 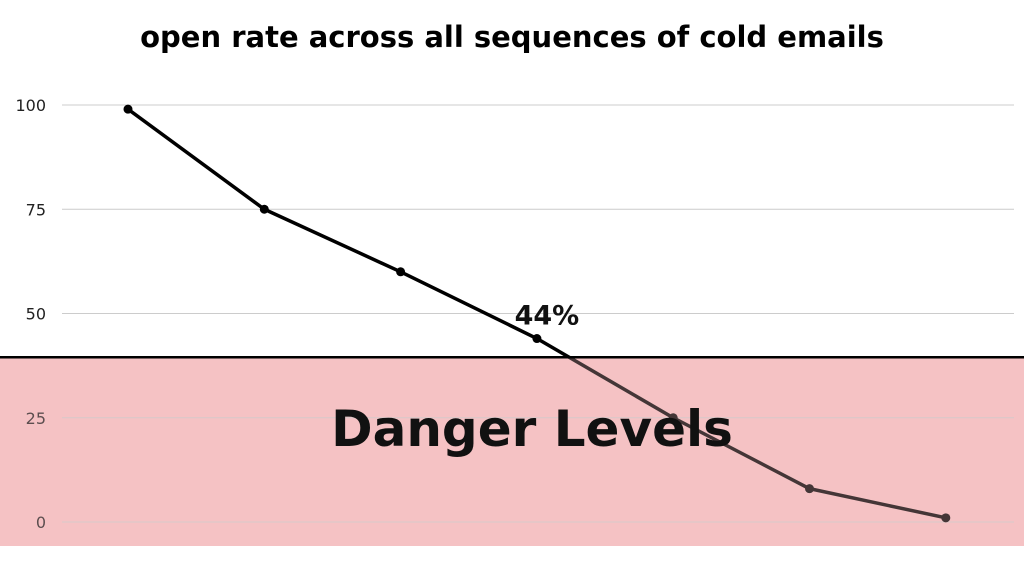 What do you see at coordinates (36, 314) in the screenshot?
I see `y-tick-label: 50` at bounding box center [36, 314].